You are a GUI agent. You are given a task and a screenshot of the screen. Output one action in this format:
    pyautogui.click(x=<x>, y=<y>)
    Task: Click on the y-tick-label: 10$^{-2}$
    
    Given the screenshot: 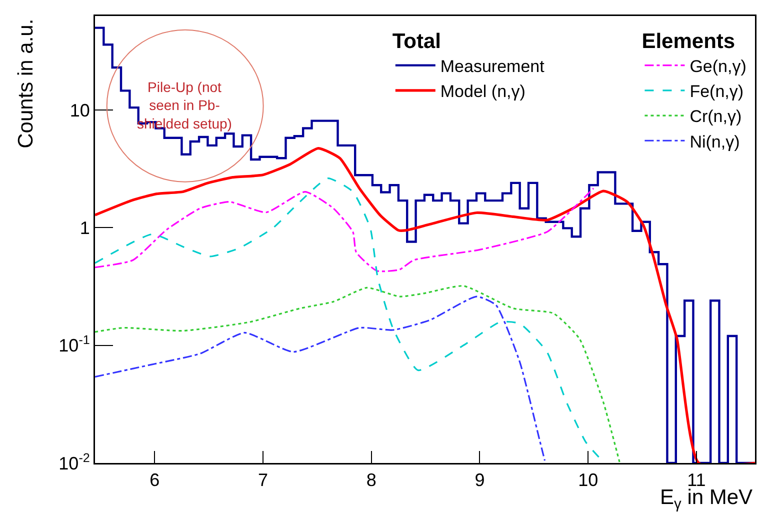 What is the action you would take?
    pyautogui.click(x=74, y=462)
    